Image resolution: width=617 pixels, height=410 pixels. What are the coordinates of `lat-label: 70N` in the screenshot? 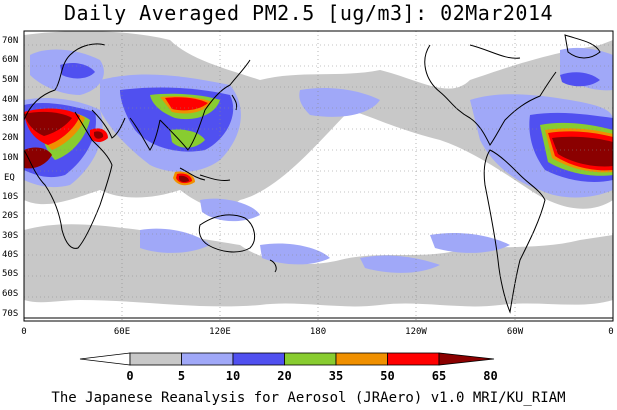 It's located at (10, 41).